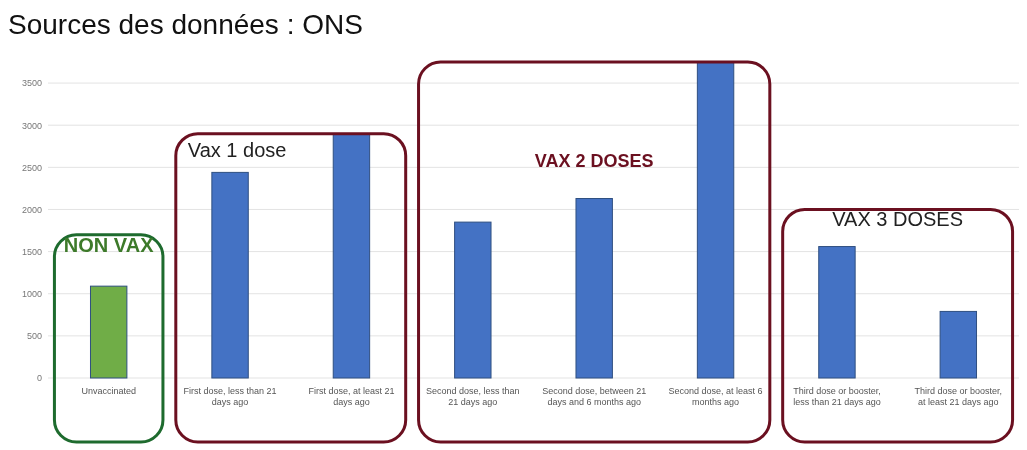 This screenshot has width=1027, height=450. I want to click on x-tick-label: Third dose or booster, at least 21 days ago, so click(958, 396).